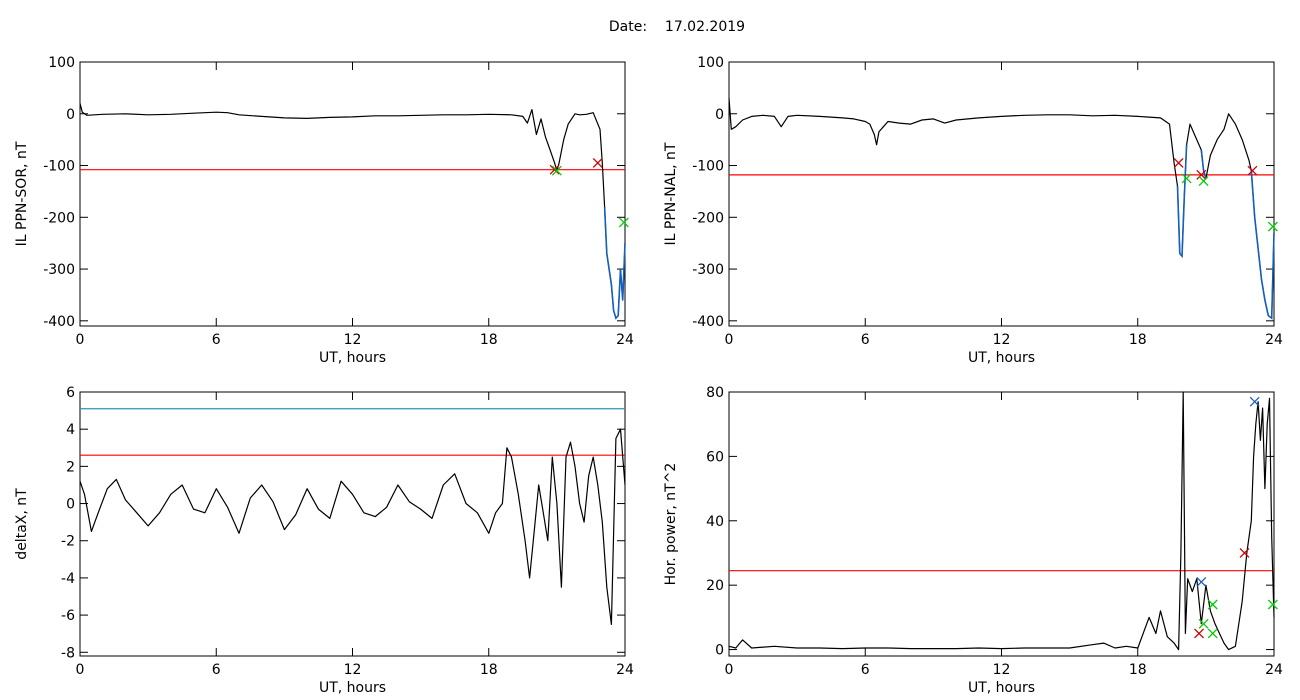 The height and width of the screenshot is (700, 1300). Describe the element at coordinates (70, 393) in the screenshot. I see `y-tick-label: 6` at that location.